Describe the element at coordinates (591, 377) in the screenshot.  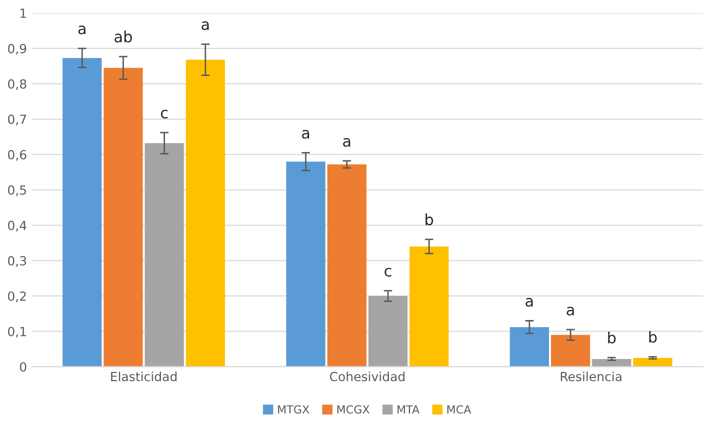
I see `x-tick-label: Resilencia` at that location.